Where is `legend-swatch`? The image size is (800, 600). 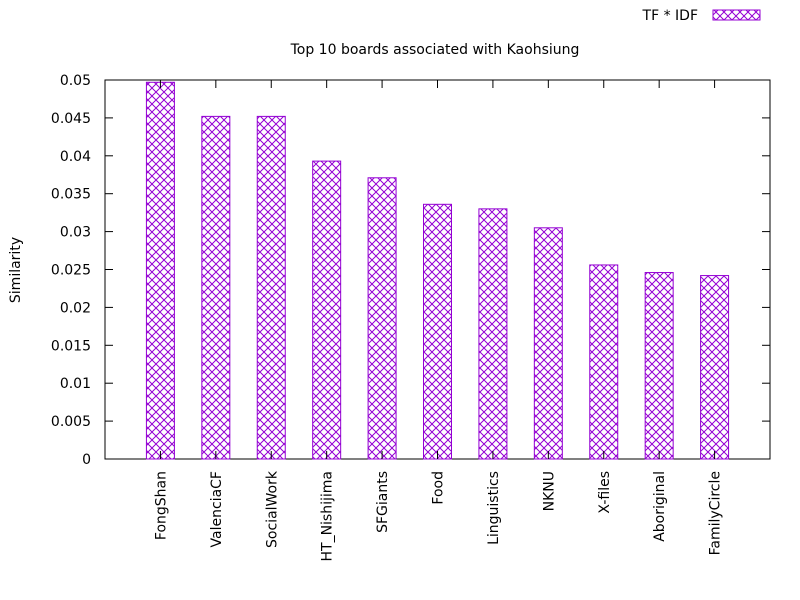
legend-swatch is located at coordinates (736, 15).